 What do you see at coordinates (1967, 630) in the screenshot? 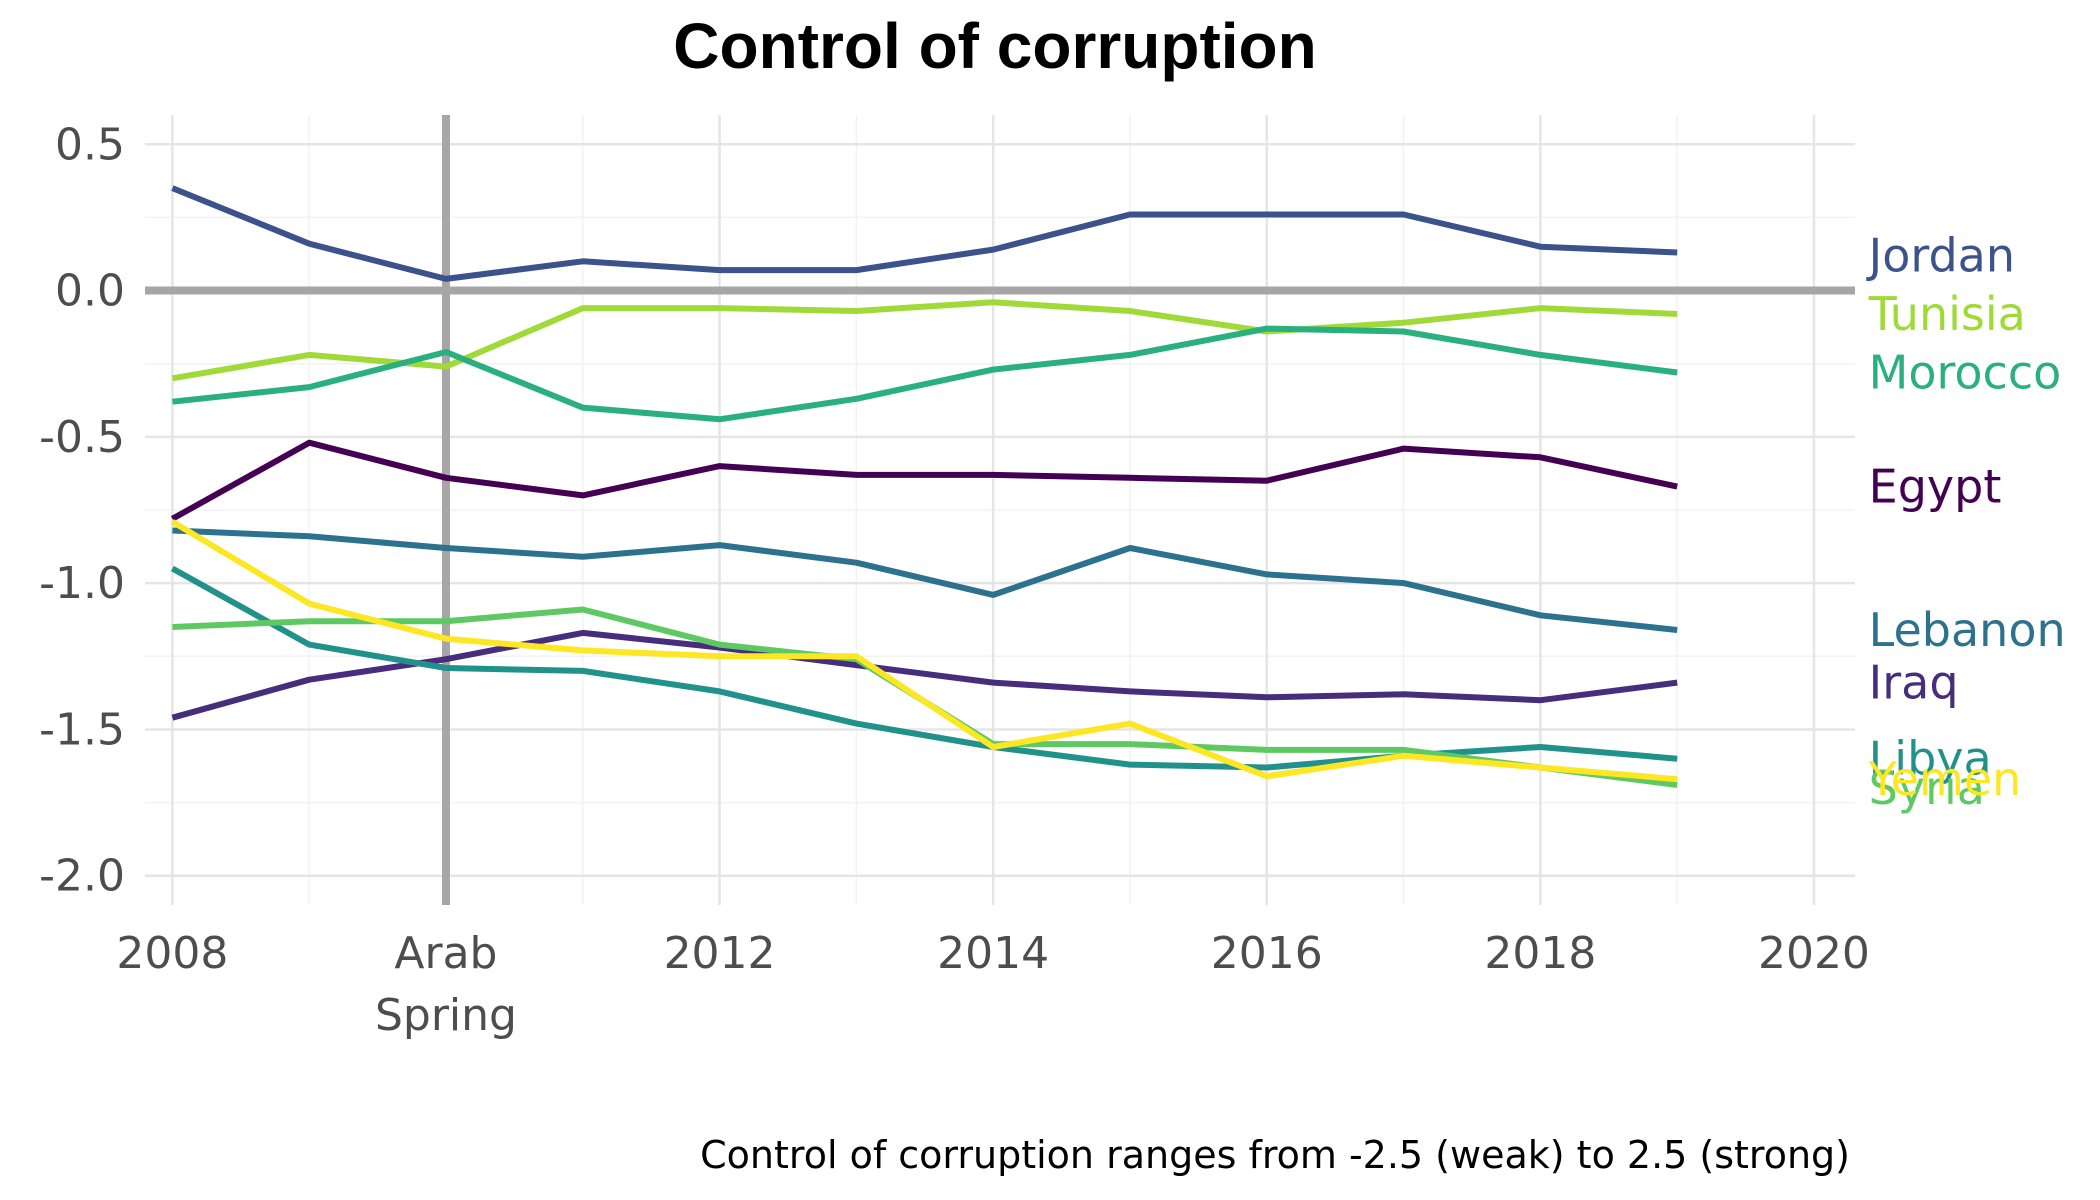
I see `series-label-lebanon: Lebanon` at bounding box center [1967, 630].